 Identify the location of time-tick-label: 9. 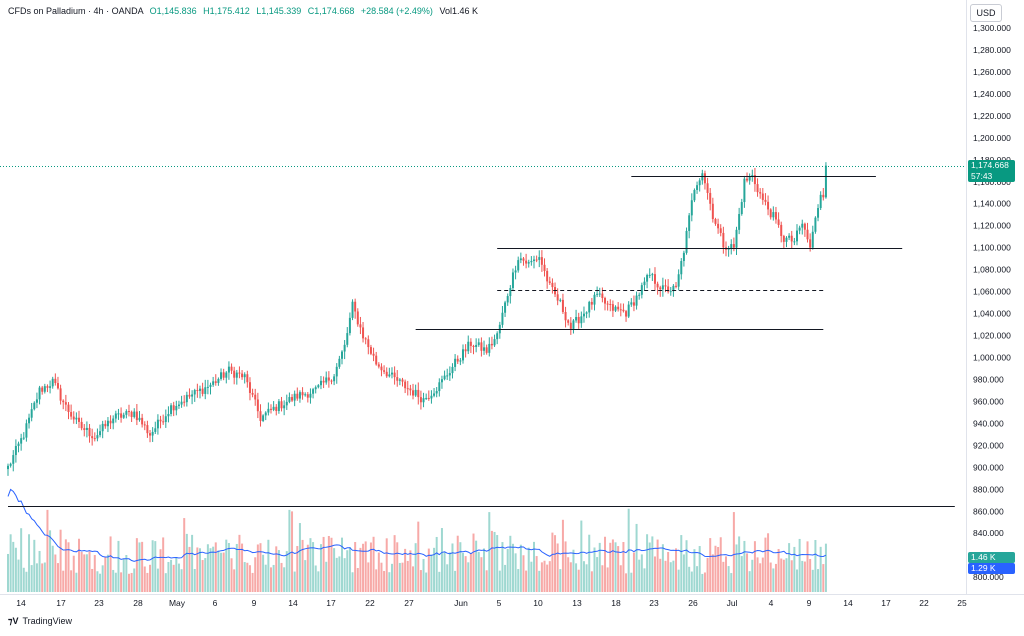
(254, 603).